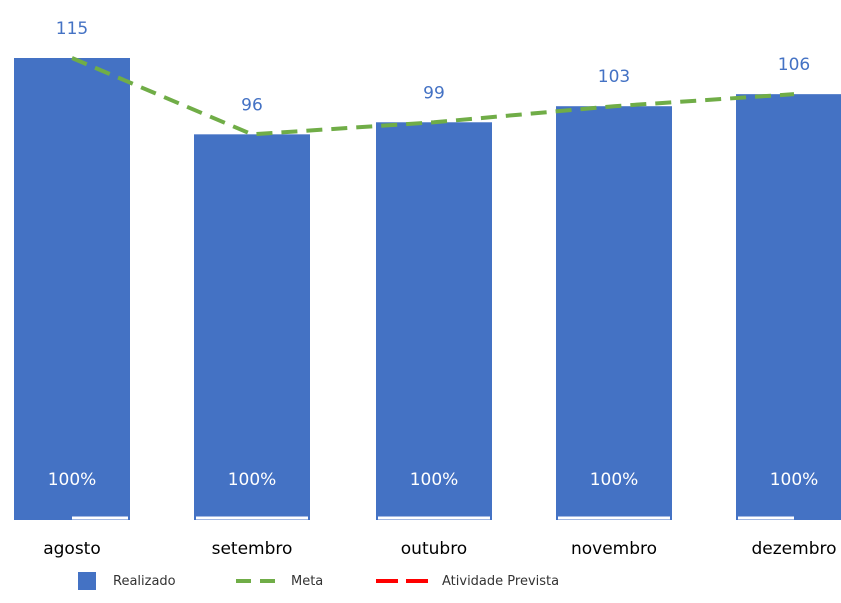  What do you see at coordinates (307, 581) in the screenshot?
I see `legend-meta-label: Meta` at bounding box center [307, 581].